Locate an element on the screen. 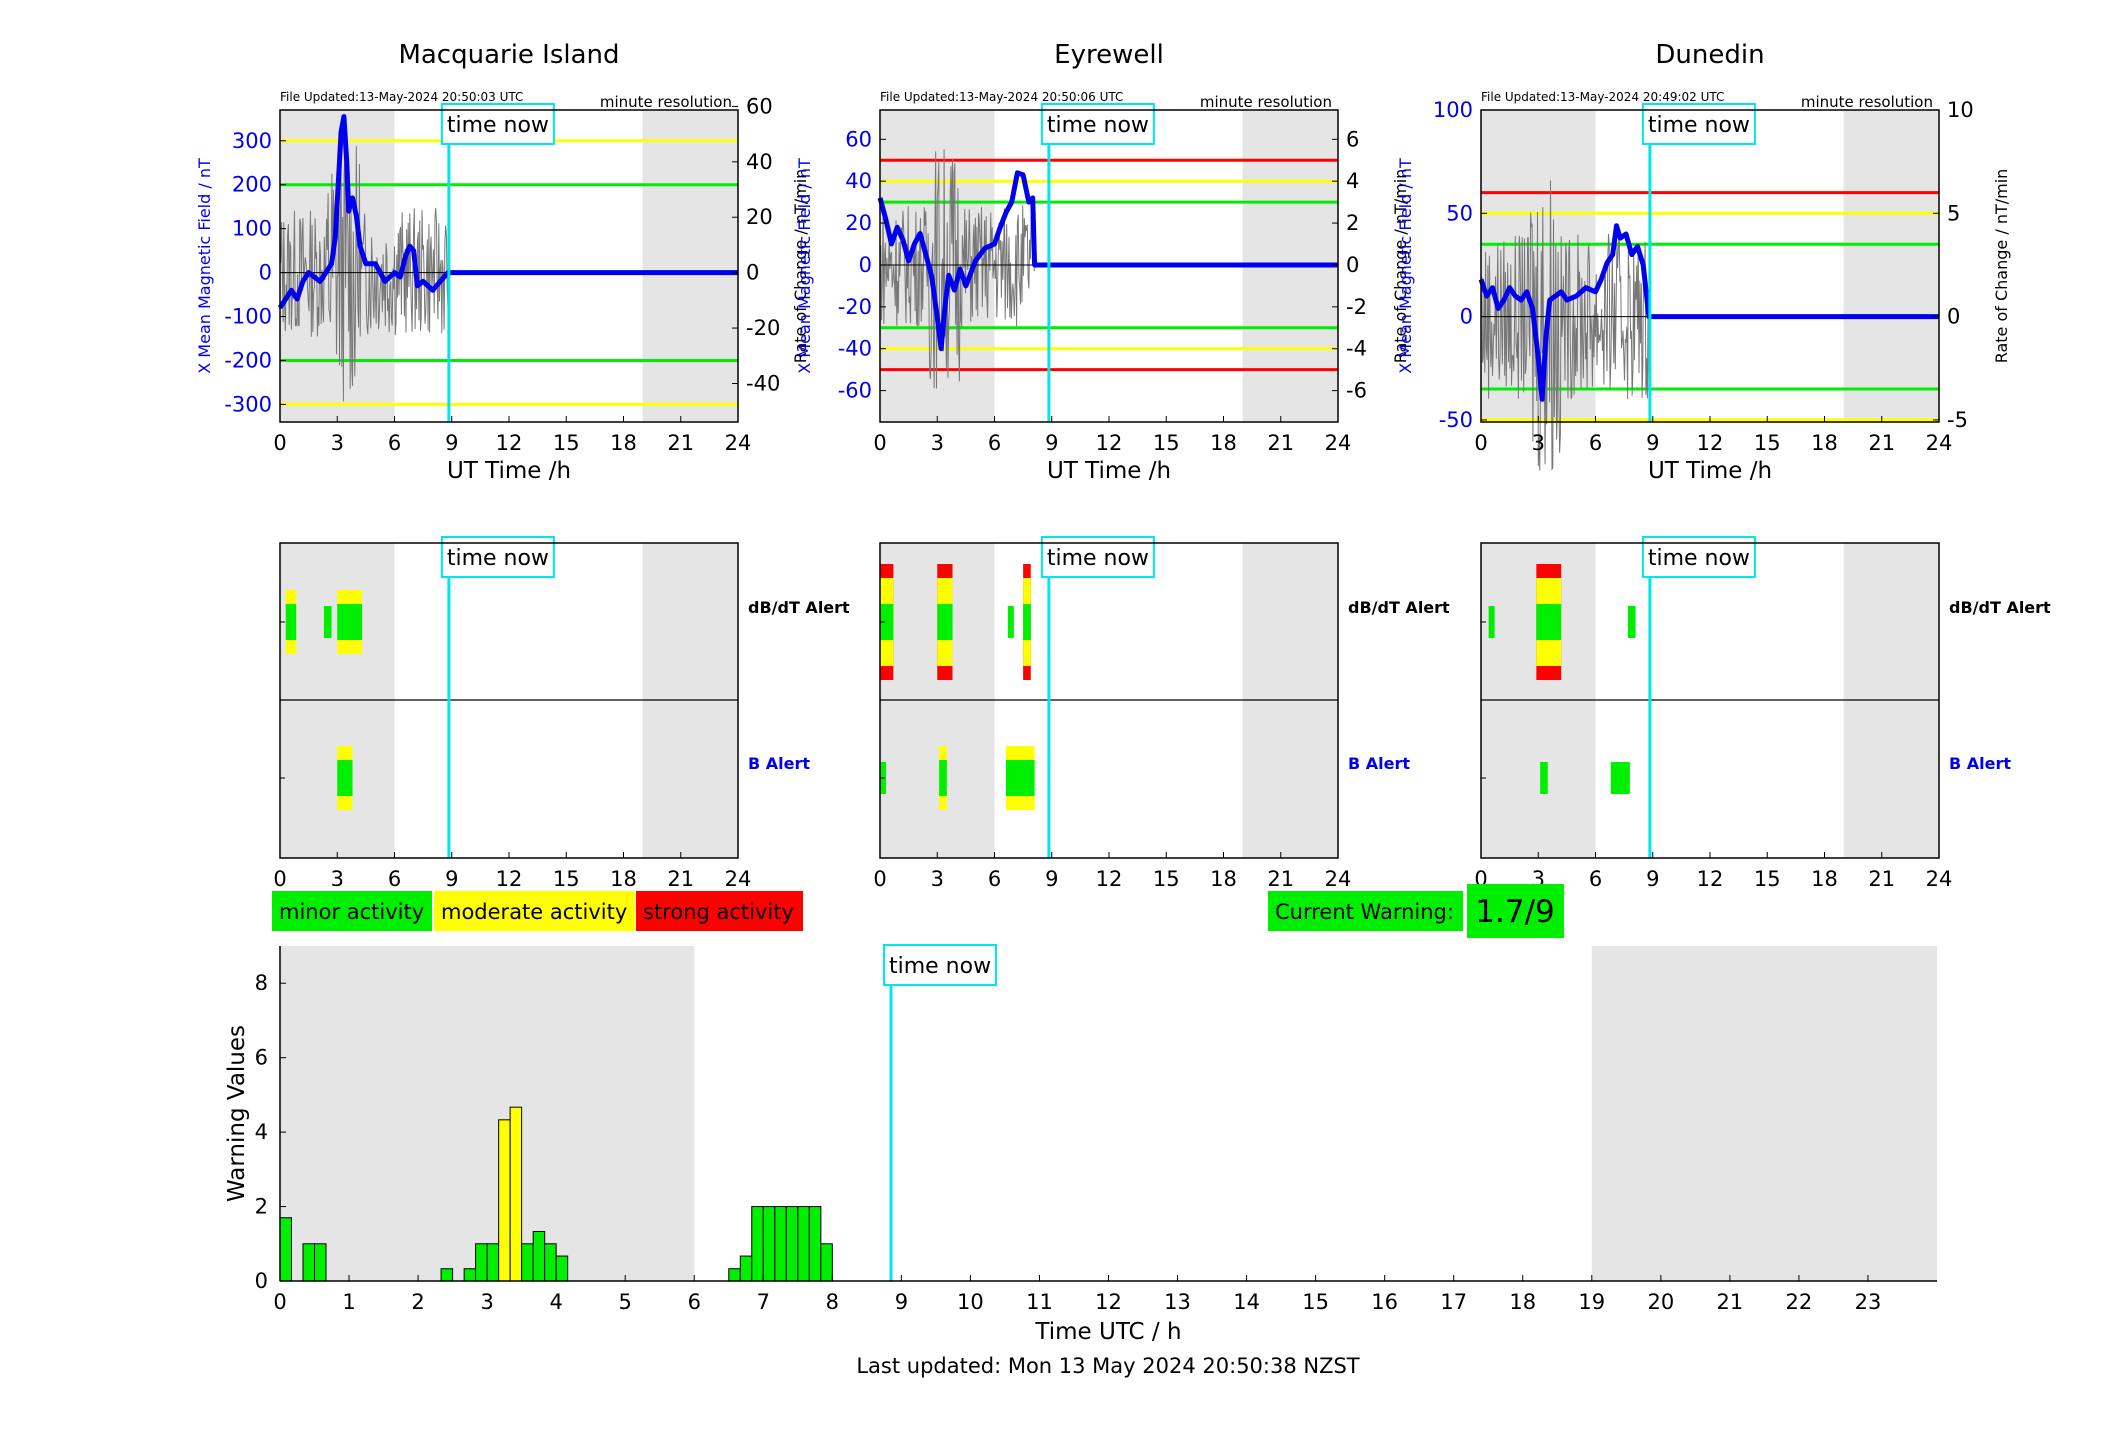 The width and height of the screenshot is (2117, 1437). left-tick-label: 60 is located at coordinates (858, 139).